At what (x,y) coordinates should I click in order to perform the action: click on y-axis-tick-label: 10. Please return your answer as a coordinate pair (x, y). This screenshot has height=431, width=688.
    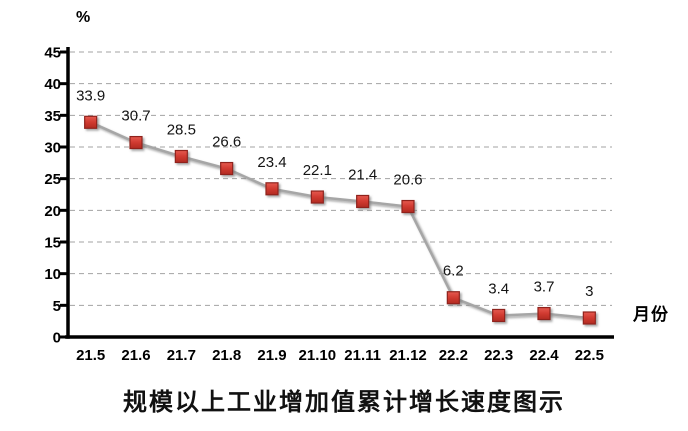
    Looking at the image, I should click on (52, 274).